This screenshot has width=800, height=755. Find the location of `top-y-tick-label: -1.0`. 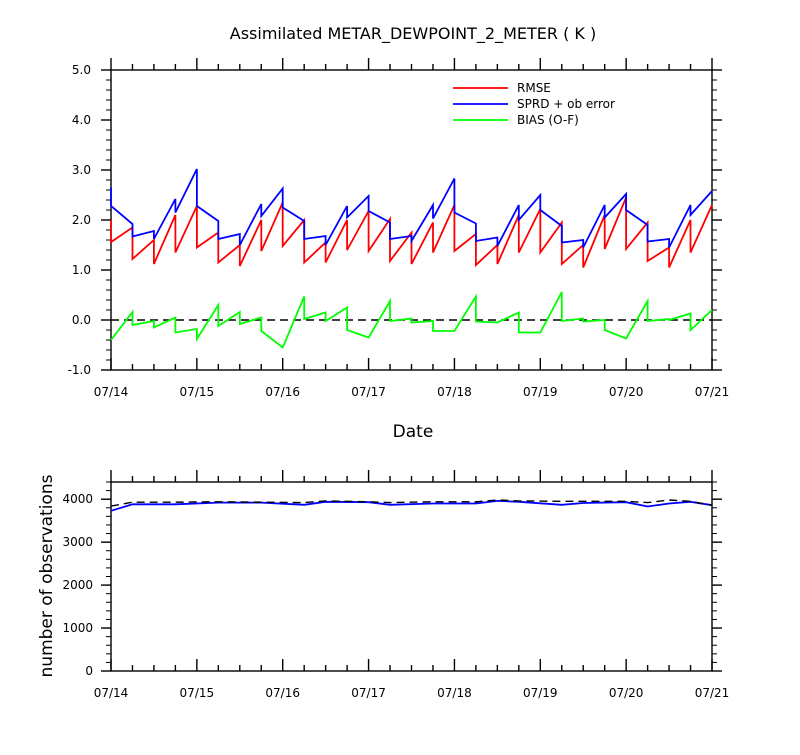

top-y-tick-label: -1.0 is located at coordinates (79, 370).